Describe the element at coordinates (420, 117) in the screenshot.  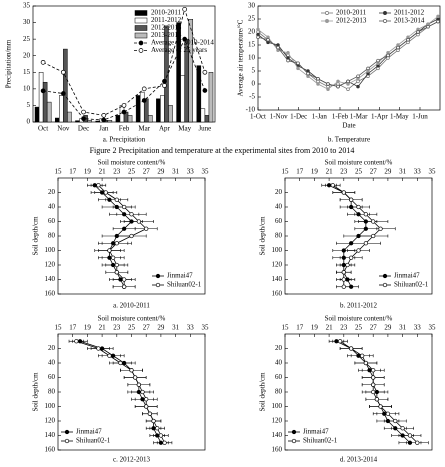
I see `x-tick-label: 1-Jun` at that location.